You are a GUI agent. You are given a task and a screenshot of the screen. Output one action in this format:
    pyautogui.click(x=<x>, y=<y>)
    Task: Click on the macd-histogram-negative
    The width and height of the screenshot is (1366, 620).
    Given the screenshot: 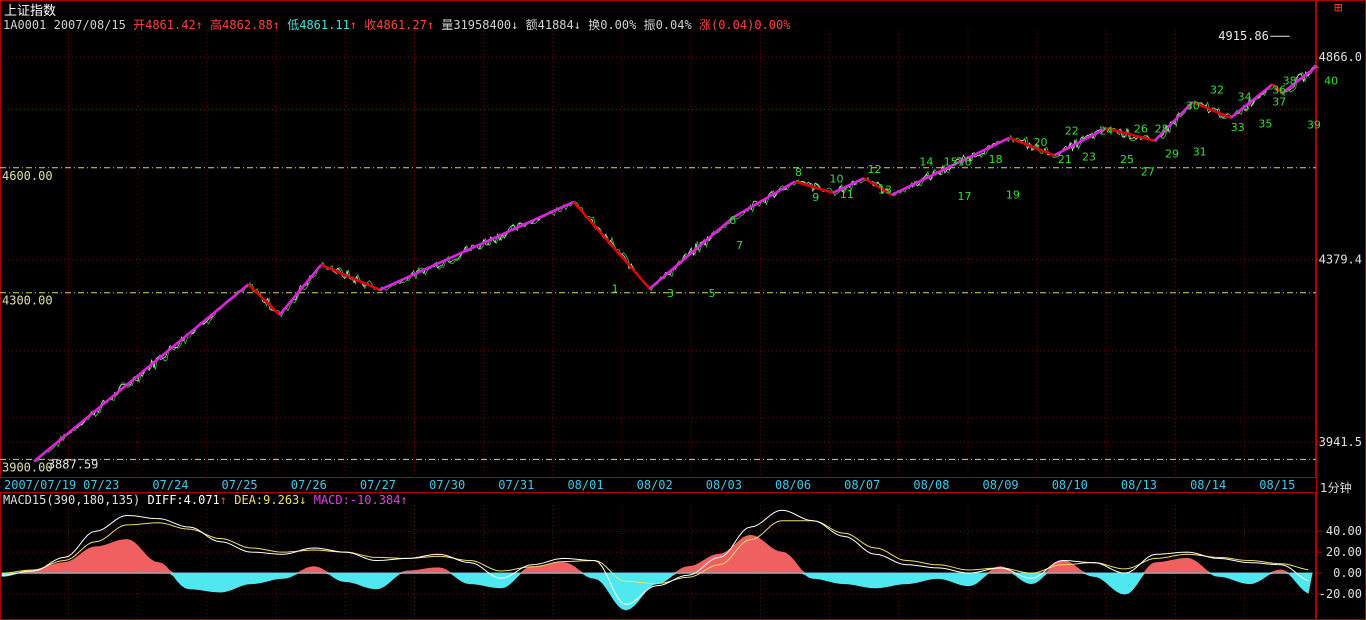 What is the action you would take?
    pyautogui.click(x=657, y=591)
    